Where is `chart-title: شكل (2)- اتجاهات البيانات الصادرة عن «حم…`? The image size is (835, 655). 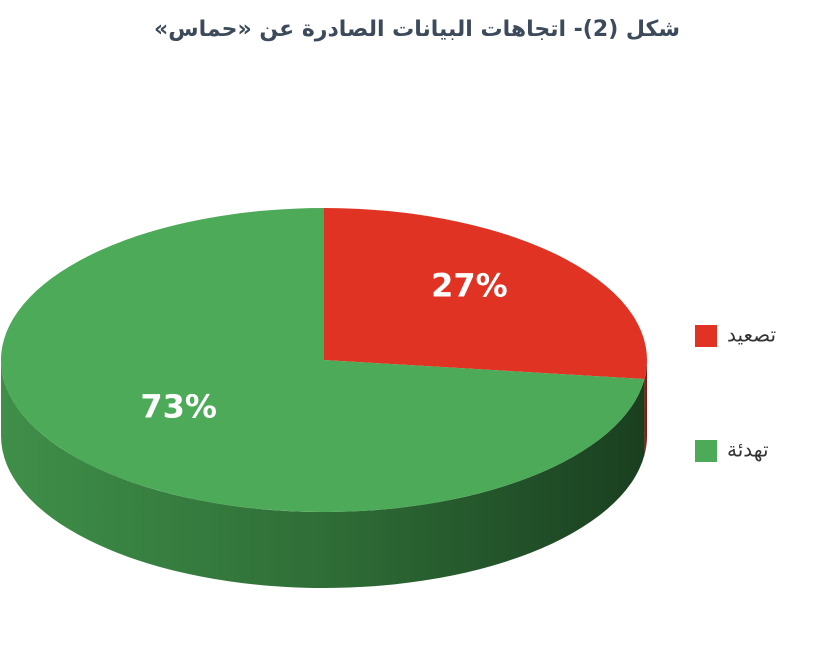
chart-title: شكل (2)- اتجاهات البيانات الصادرة عن «حم… is located at coordinates (417, 29).